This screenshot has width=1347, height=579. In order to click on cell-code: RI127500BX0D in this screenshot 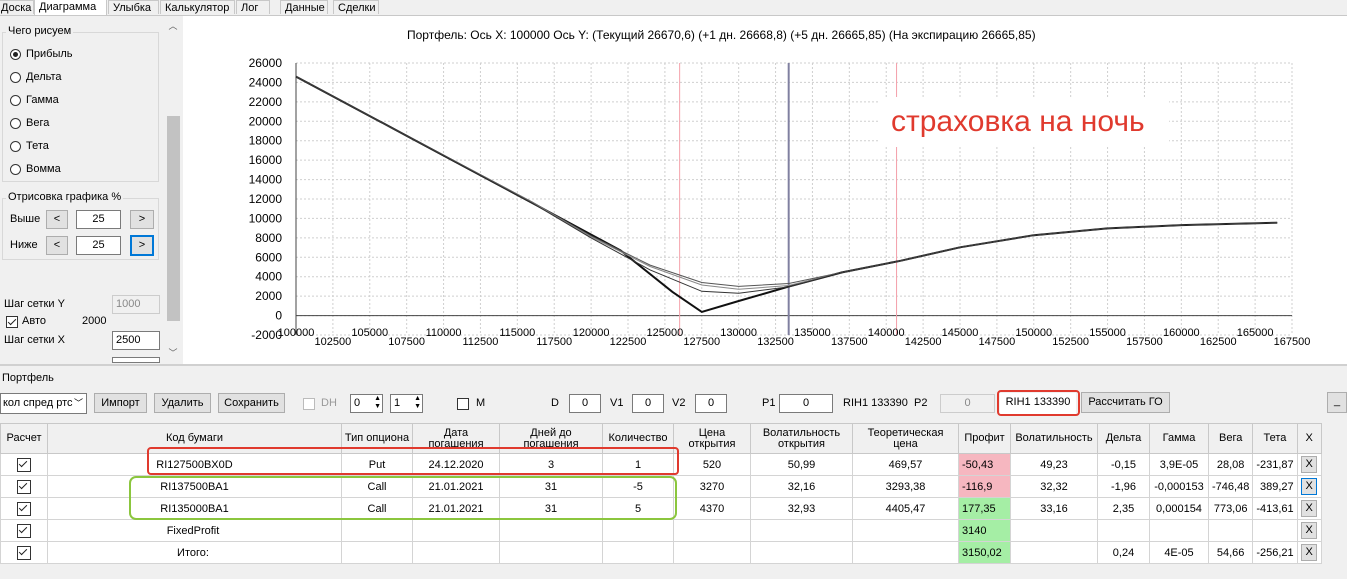, I will do `click(194, 464)`.